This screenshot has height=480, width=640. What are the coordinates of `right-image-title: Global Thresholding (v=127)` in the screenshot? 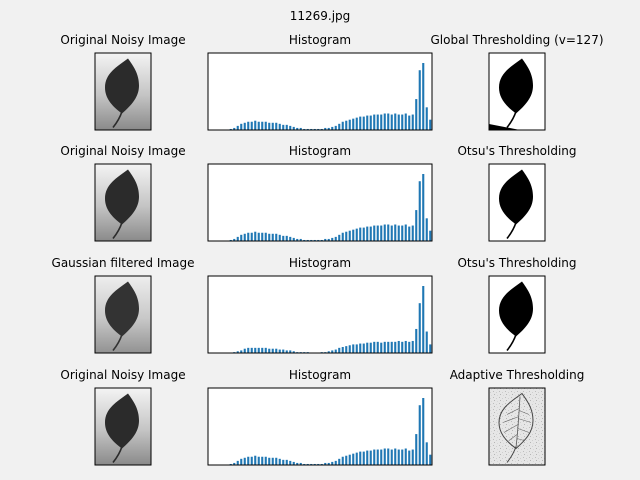 It's located at (516, 40).